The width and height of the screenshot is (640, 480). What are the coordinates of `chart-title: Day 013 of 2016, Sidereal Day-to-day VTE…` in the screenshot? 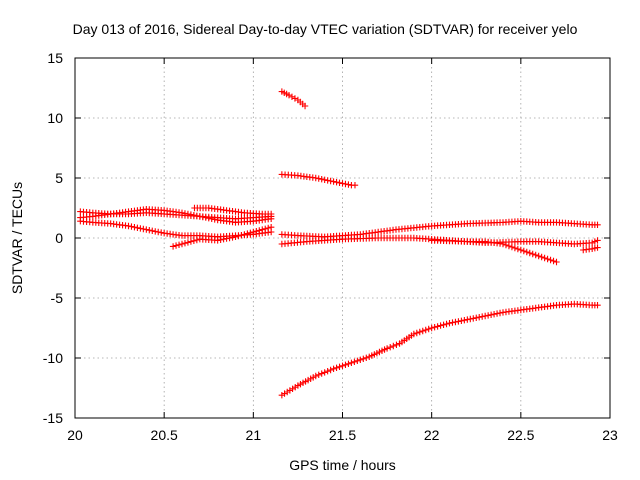 It's located at (325, 29).